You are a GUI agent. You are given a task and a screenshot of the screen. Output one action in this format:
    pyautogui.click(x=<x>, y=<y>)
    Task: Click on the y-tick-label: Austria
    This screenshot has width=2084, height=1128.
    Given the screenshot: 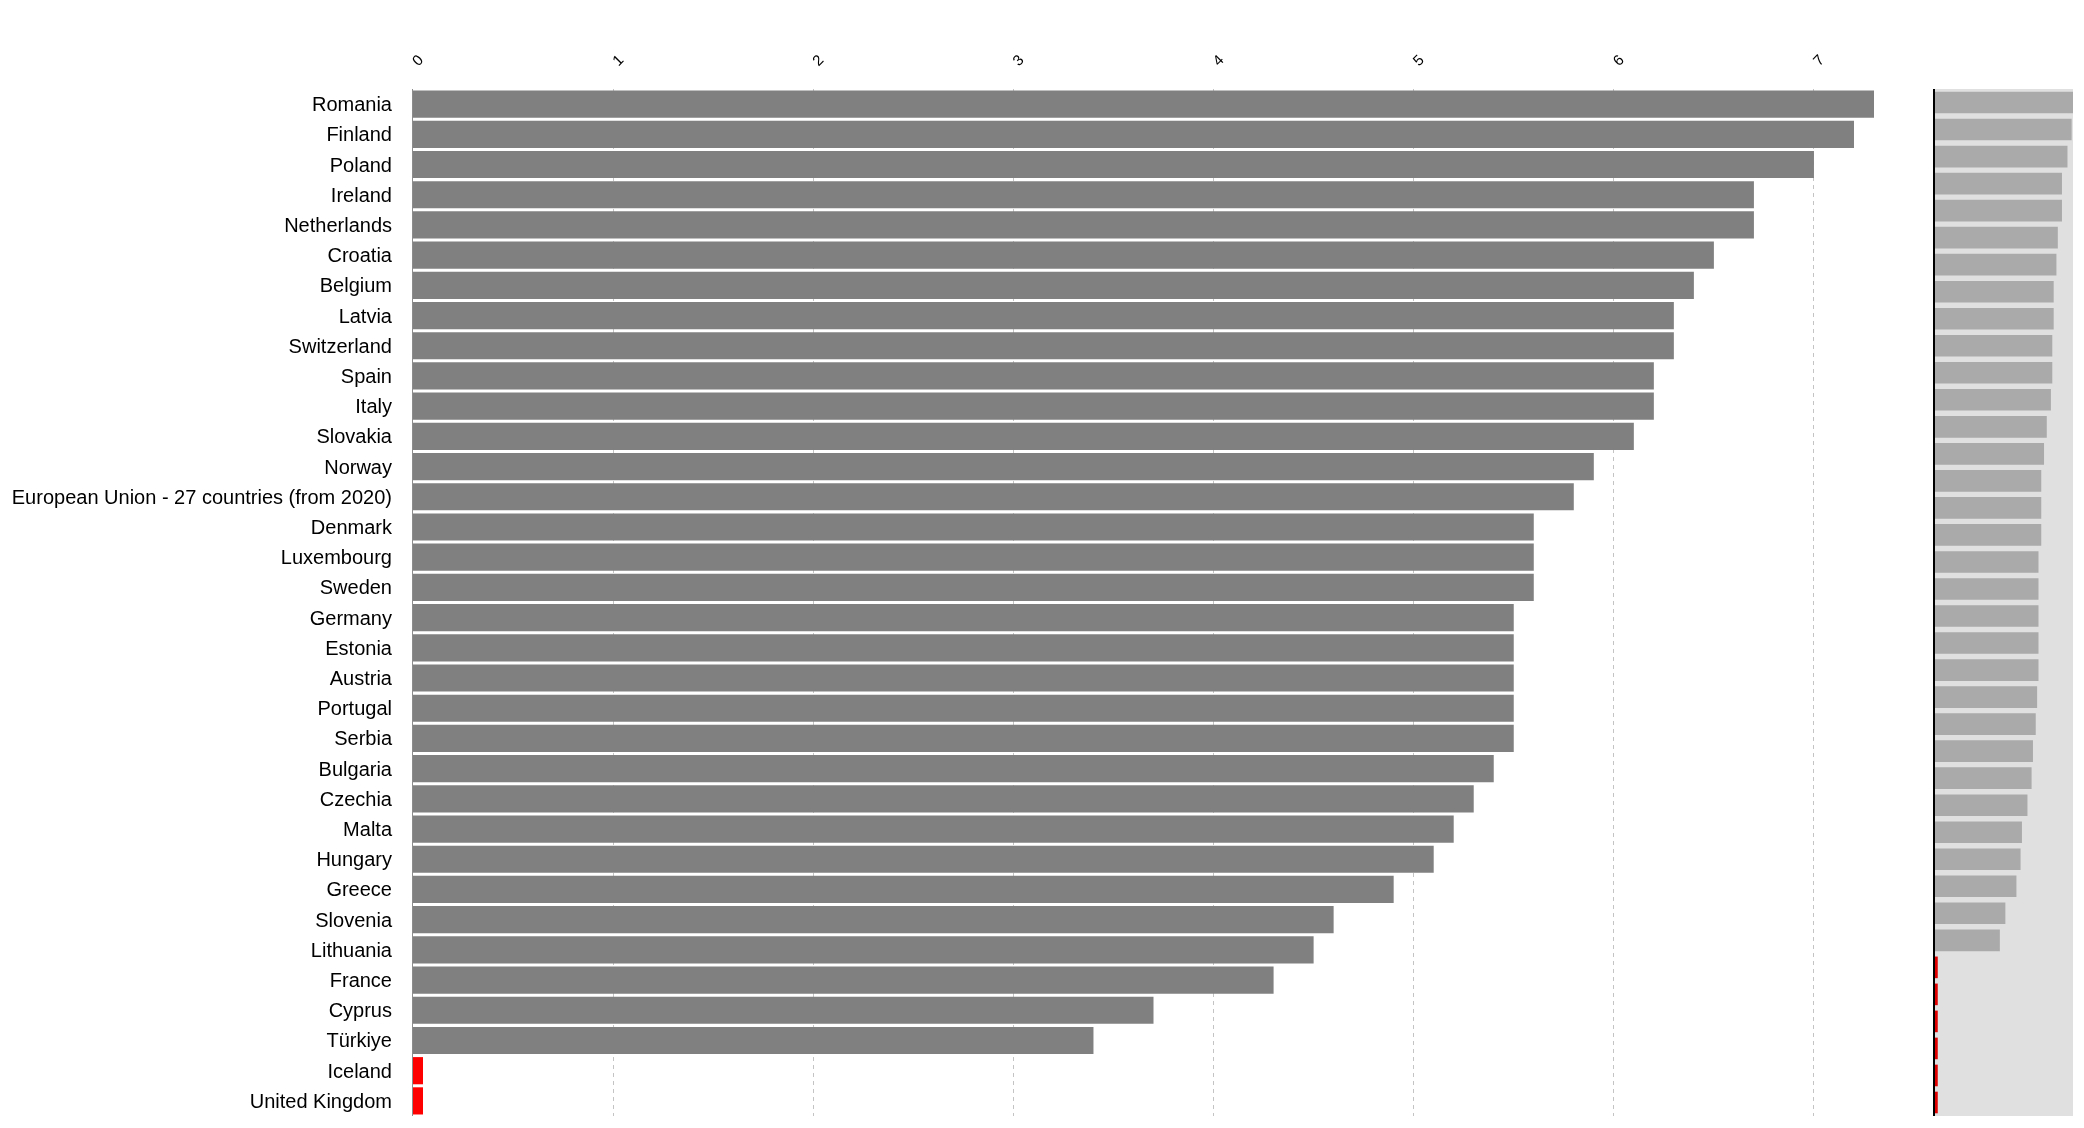 What is the action you would take?
    pyautogui.click(x=361, y=678)
    